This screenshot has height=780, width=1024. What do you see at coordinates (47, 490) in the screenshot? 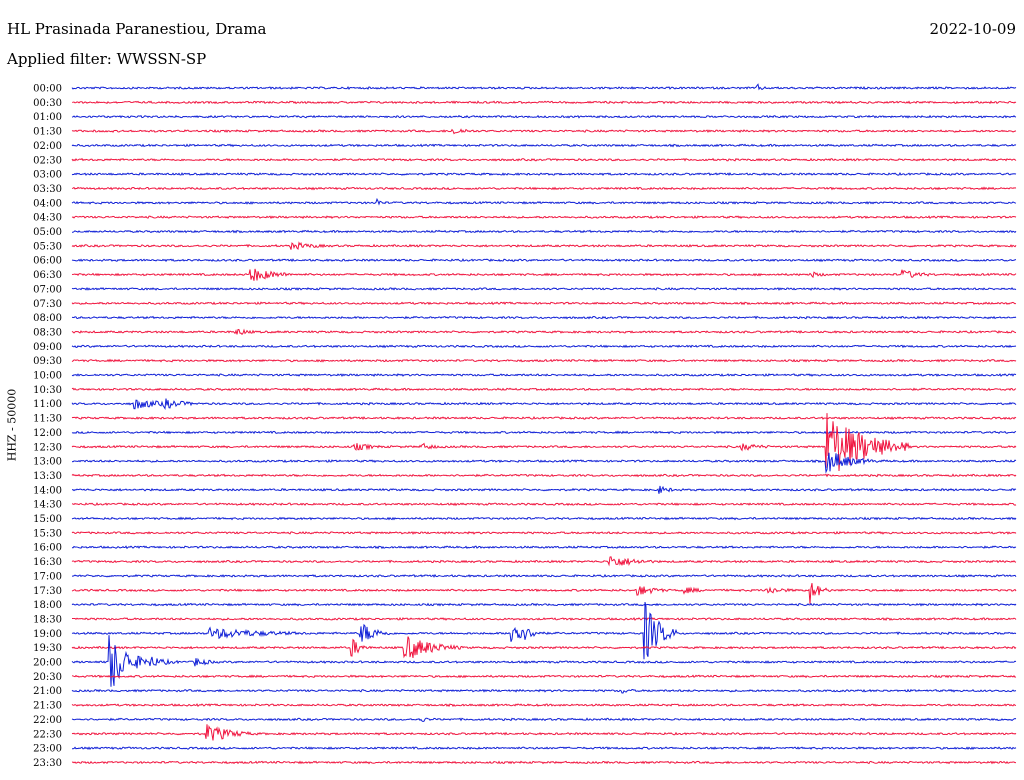
I see `row-time-label: 14:00` at bounding box center [47, 490].